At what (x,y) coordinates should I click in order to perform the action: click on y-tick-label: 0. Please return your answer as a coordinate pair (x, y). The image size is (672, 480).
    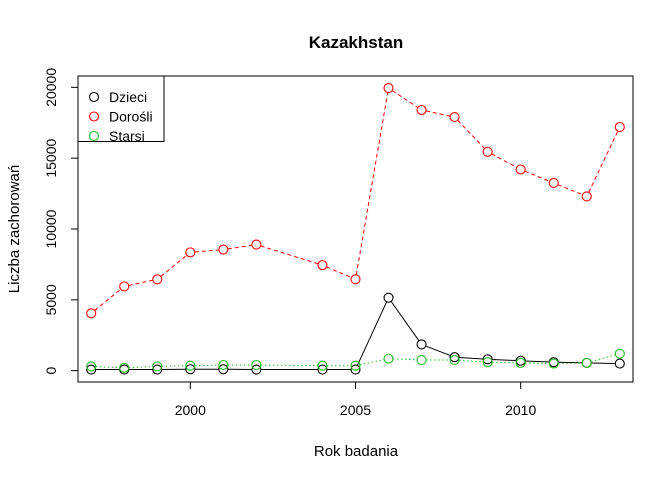
    Looking at the image, I should click on (51, 371).